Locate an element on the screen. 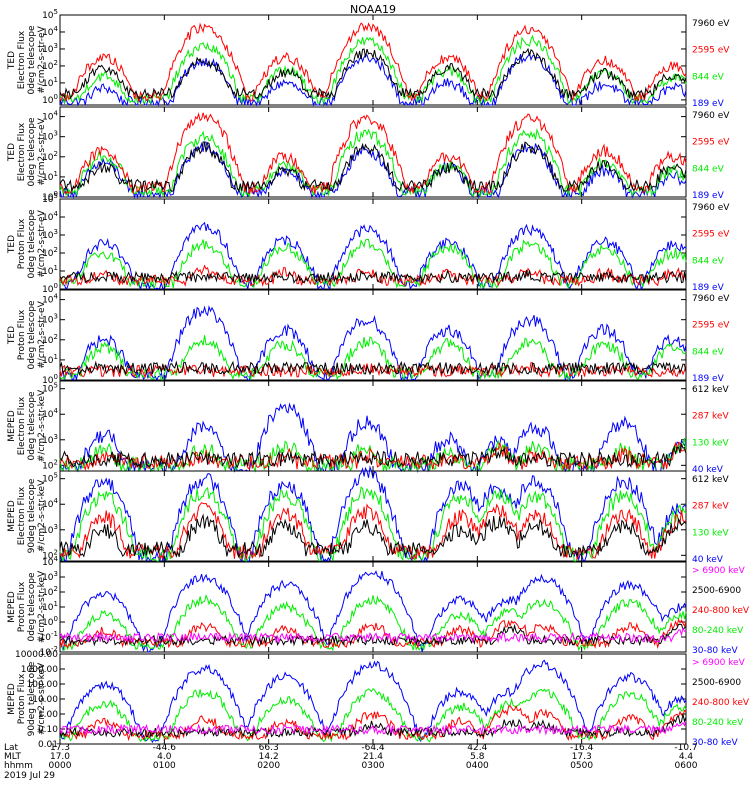 The image size is (750, 800). series-287-kev is located at coordinates (373, 531).